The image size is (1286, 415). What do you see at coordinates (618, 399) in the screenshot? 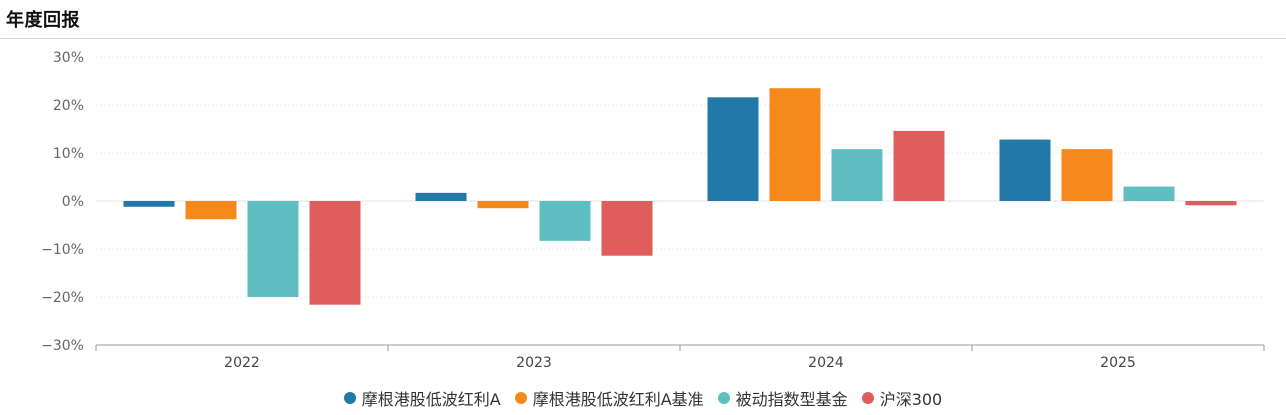
I see `legend-label: 摩根港股低波红利A基准` at bounding box center [618, 399].